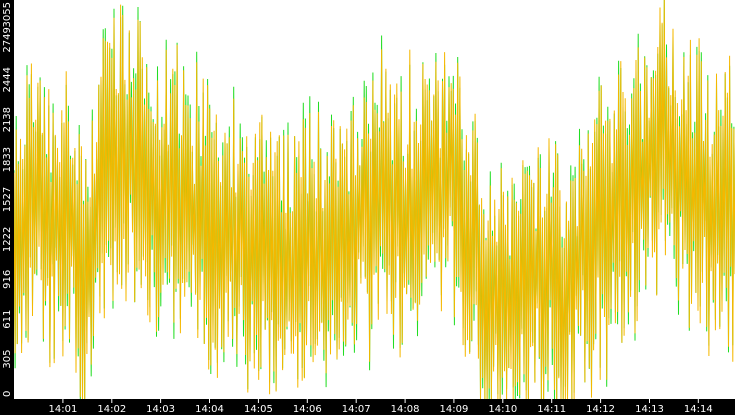 The height and width of the screenshot is (415, 735). What do you see at coordinates (7, 159) in the screenshot?
I see `y-tick-label: 1833` at bounding box center [7, 159].